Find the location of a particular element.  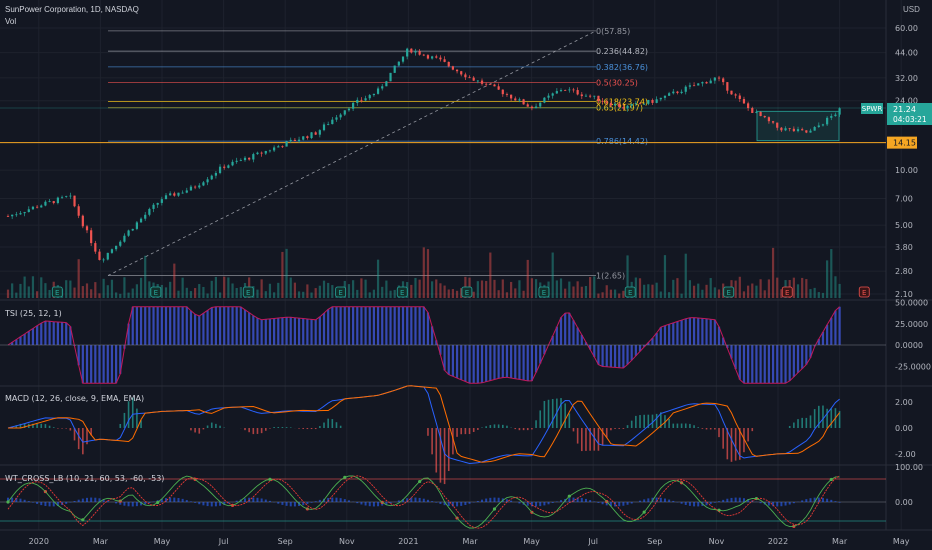

price-axis-tick: 2.10 is located at coordinates (904, 294).